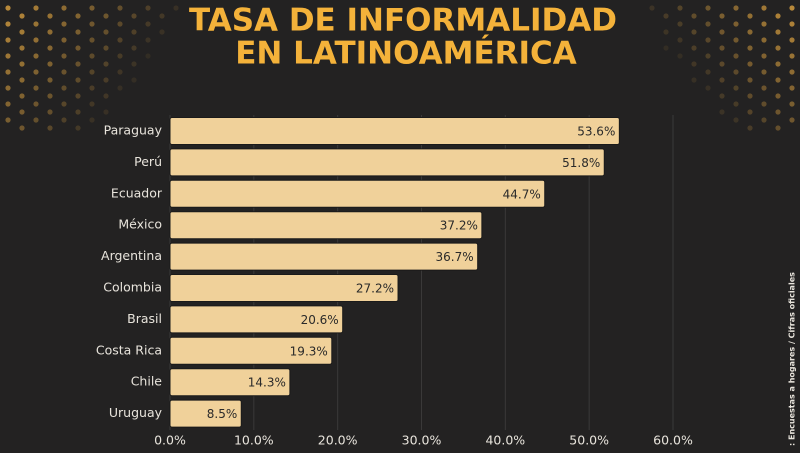 The width and height of the screenshot is (800, 453). Describe the element at coordinates (673, 440) in the screenshot. I see `x-tick-label: 60.0%` at that location.